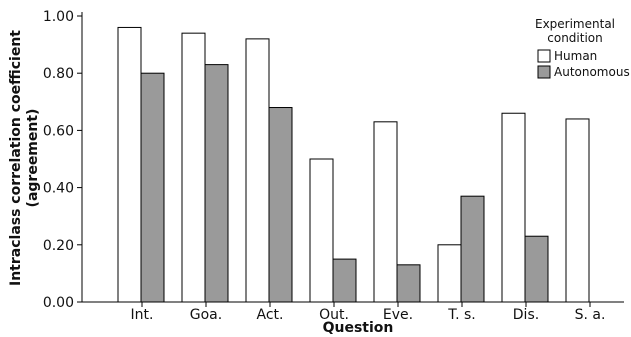 The height and width of the screenshot is (337, 631). Describe the element at coordinates (398, 315) in the screenshot. I see `x-tick-label: Eve.` at that location.